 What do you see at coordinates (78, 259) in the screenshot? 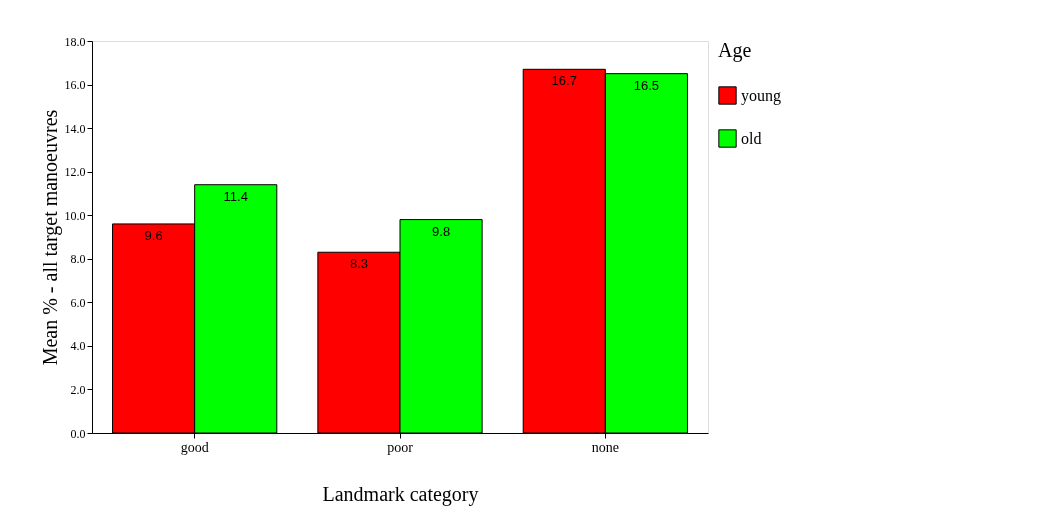
I see `y-tick-label: 8.0` at bounding box center [78, 259].